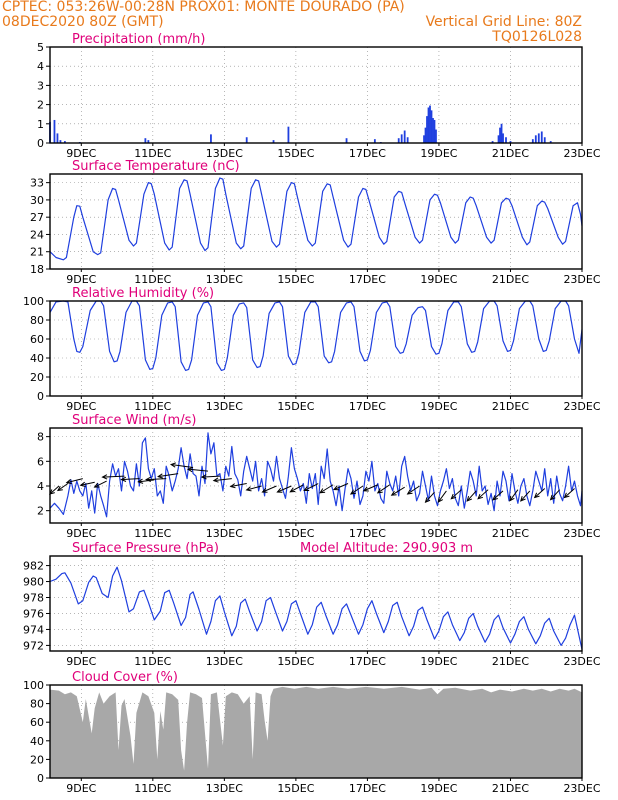 Image resolution: width=618 pixels, height=800 pixels. What do you see at coordinates (37, 377) in the screenshot?
I see `y-tick-label: 20` at bounding box center [37, 377].